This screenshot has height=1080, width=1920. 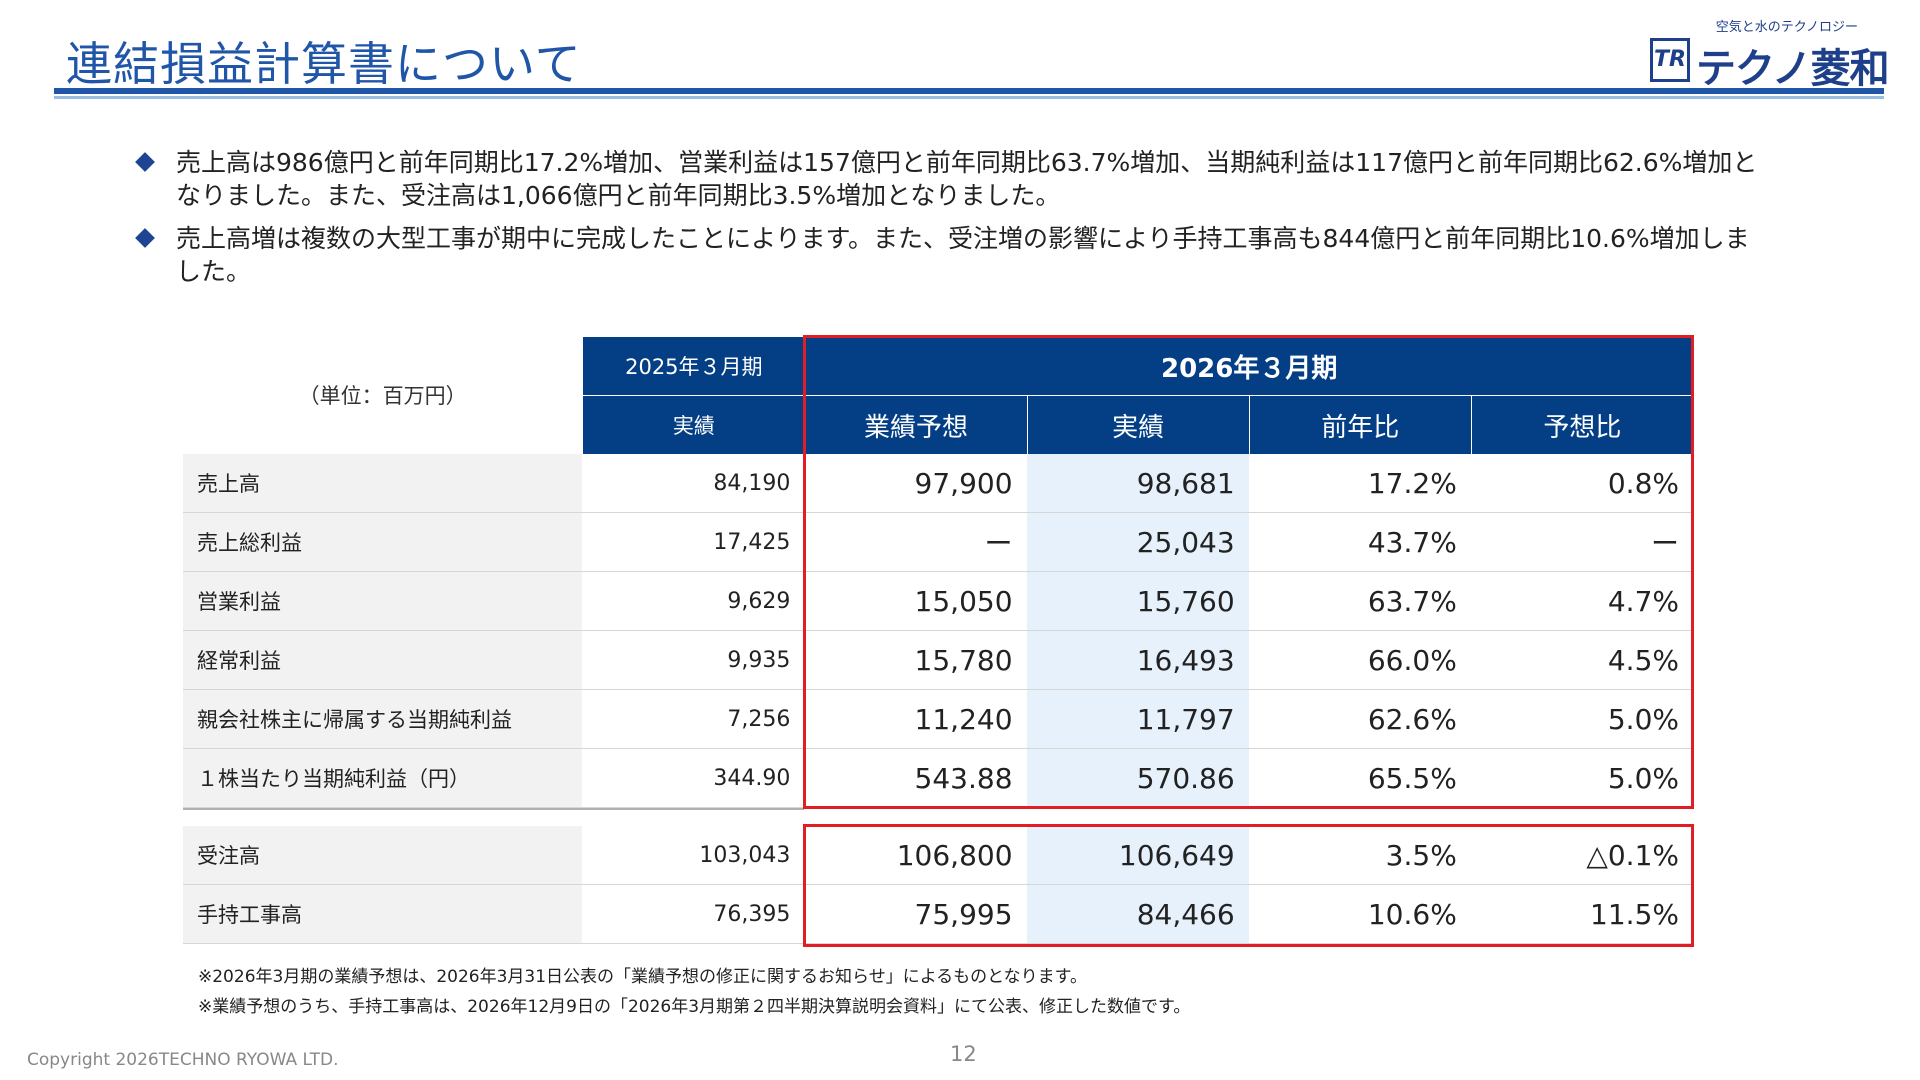 I want to click on row-label: 営業利益, so click(x=383, y=601).